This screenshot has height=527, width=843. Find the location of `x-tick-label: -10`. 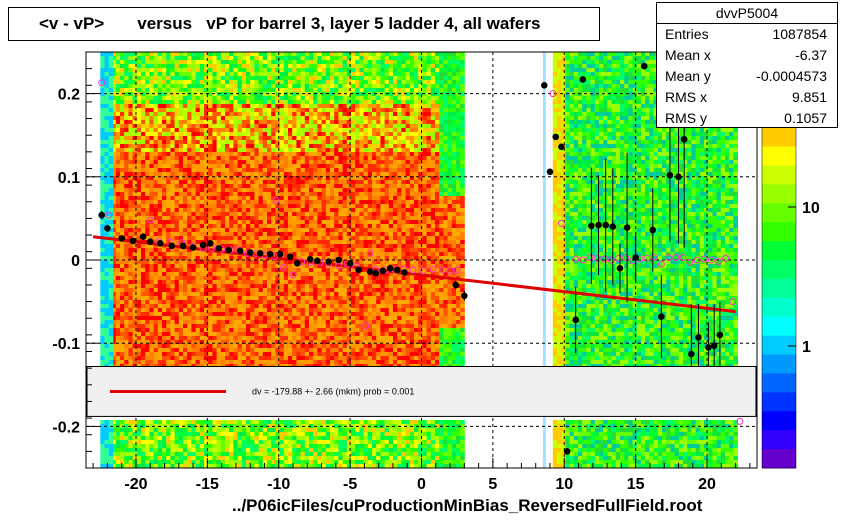

x-tick-label: -10 is located at coordinates (278, 484).